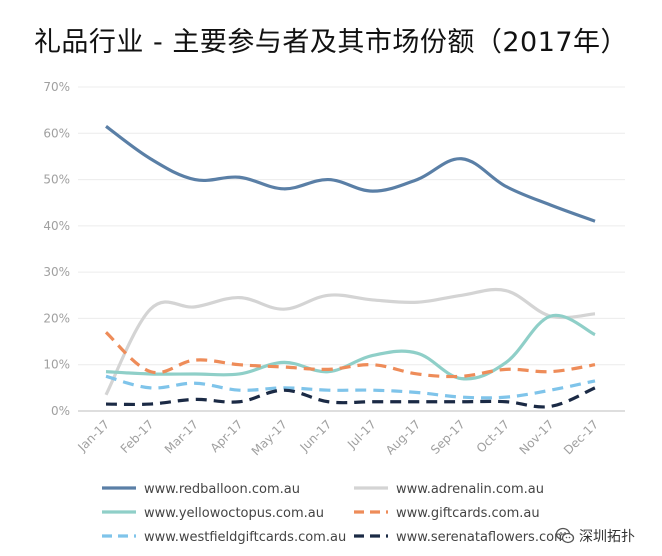 The image size is (662, 556). What do you see at coordinates (56, 318) in the screenshot?
I see `y-tick-label: 20%` at bounding box center [56, 318].